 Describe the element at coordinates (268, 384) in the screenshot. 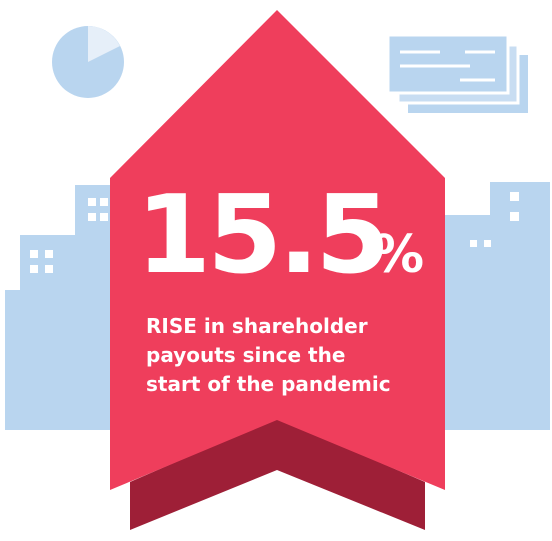

I see `caption-line: start of the pandemic` at that location.